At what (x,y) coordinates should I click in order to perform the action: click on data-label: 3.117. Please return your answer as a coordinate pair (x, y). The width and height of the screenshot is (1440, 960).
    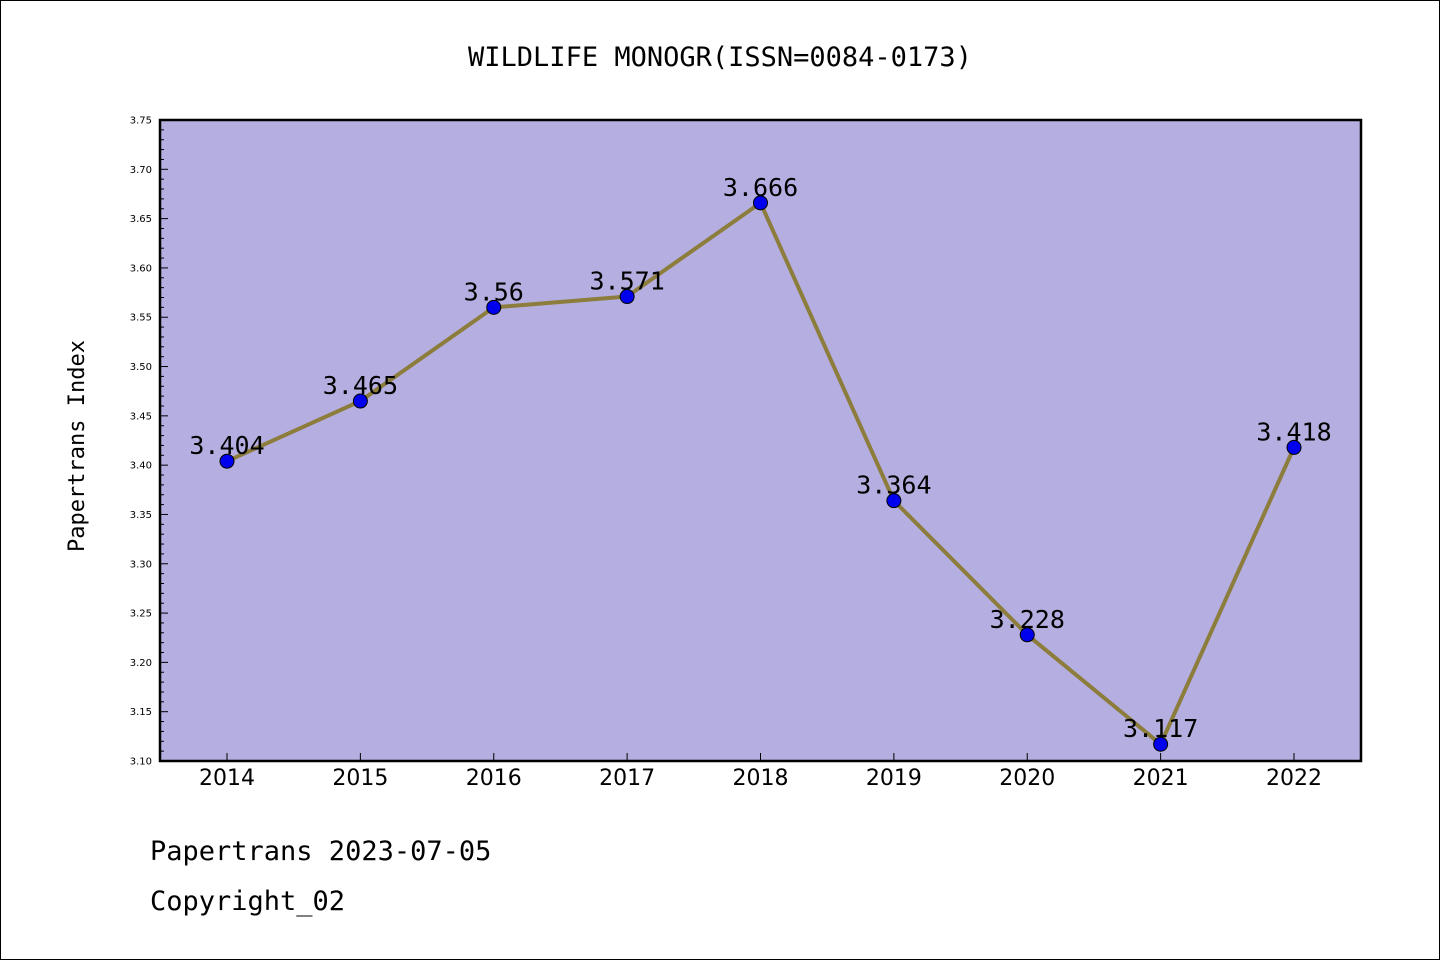
    Looking at the image, I should click on (1160, 728).